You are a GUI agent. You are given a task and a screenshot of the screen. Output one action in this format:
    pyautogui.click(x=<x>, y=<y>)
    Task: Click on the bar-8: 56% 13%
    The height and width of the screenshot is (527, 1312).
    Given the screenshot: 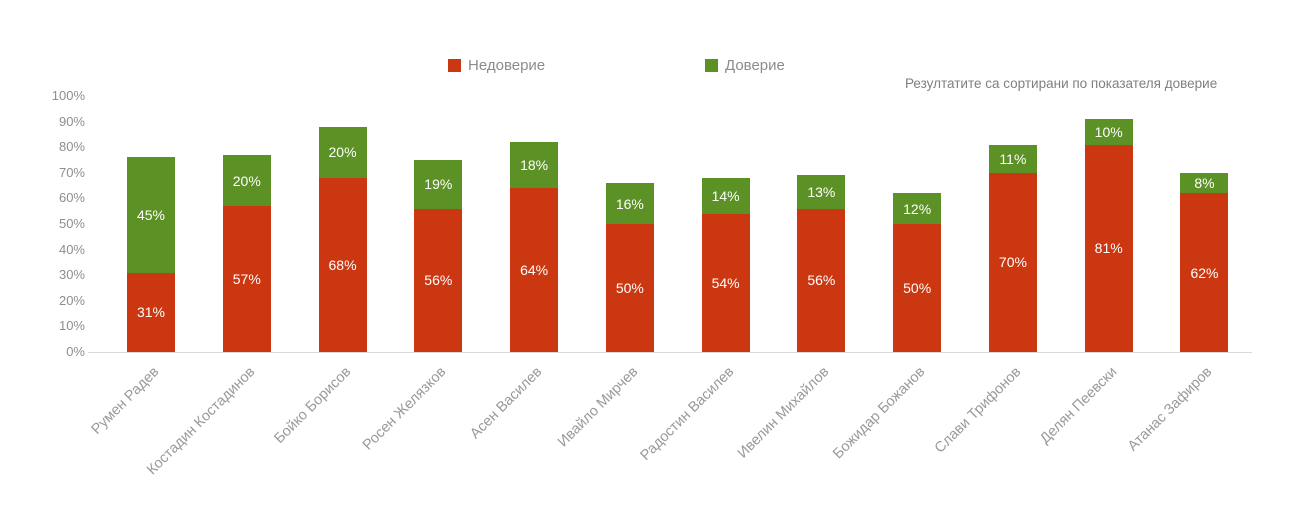 What is the action you would take?
    pyautogui.click(x=821, y=224)
    